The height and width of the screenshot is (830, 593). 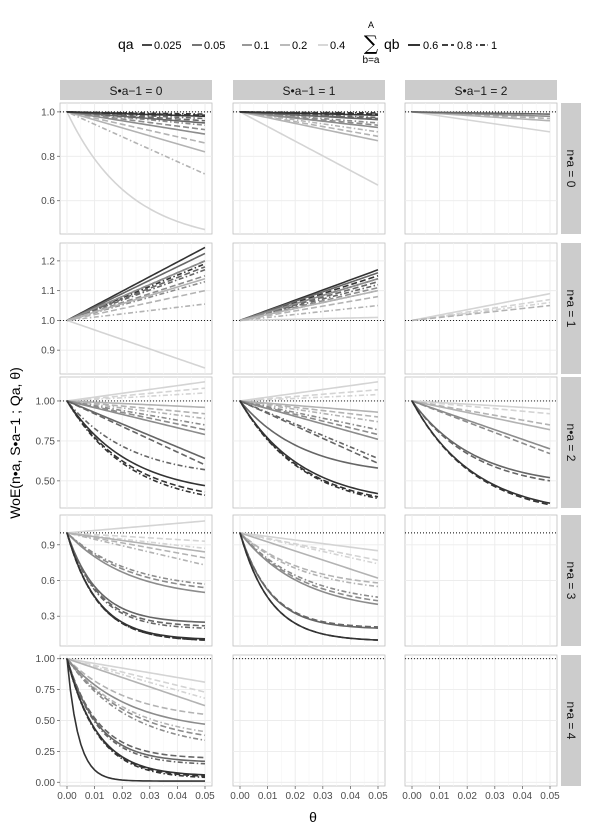 What do you see at coordinates (571, 169) in the screenshot?
I see `row-strip-label: n•a = 0` at bounding box center [571, 169].